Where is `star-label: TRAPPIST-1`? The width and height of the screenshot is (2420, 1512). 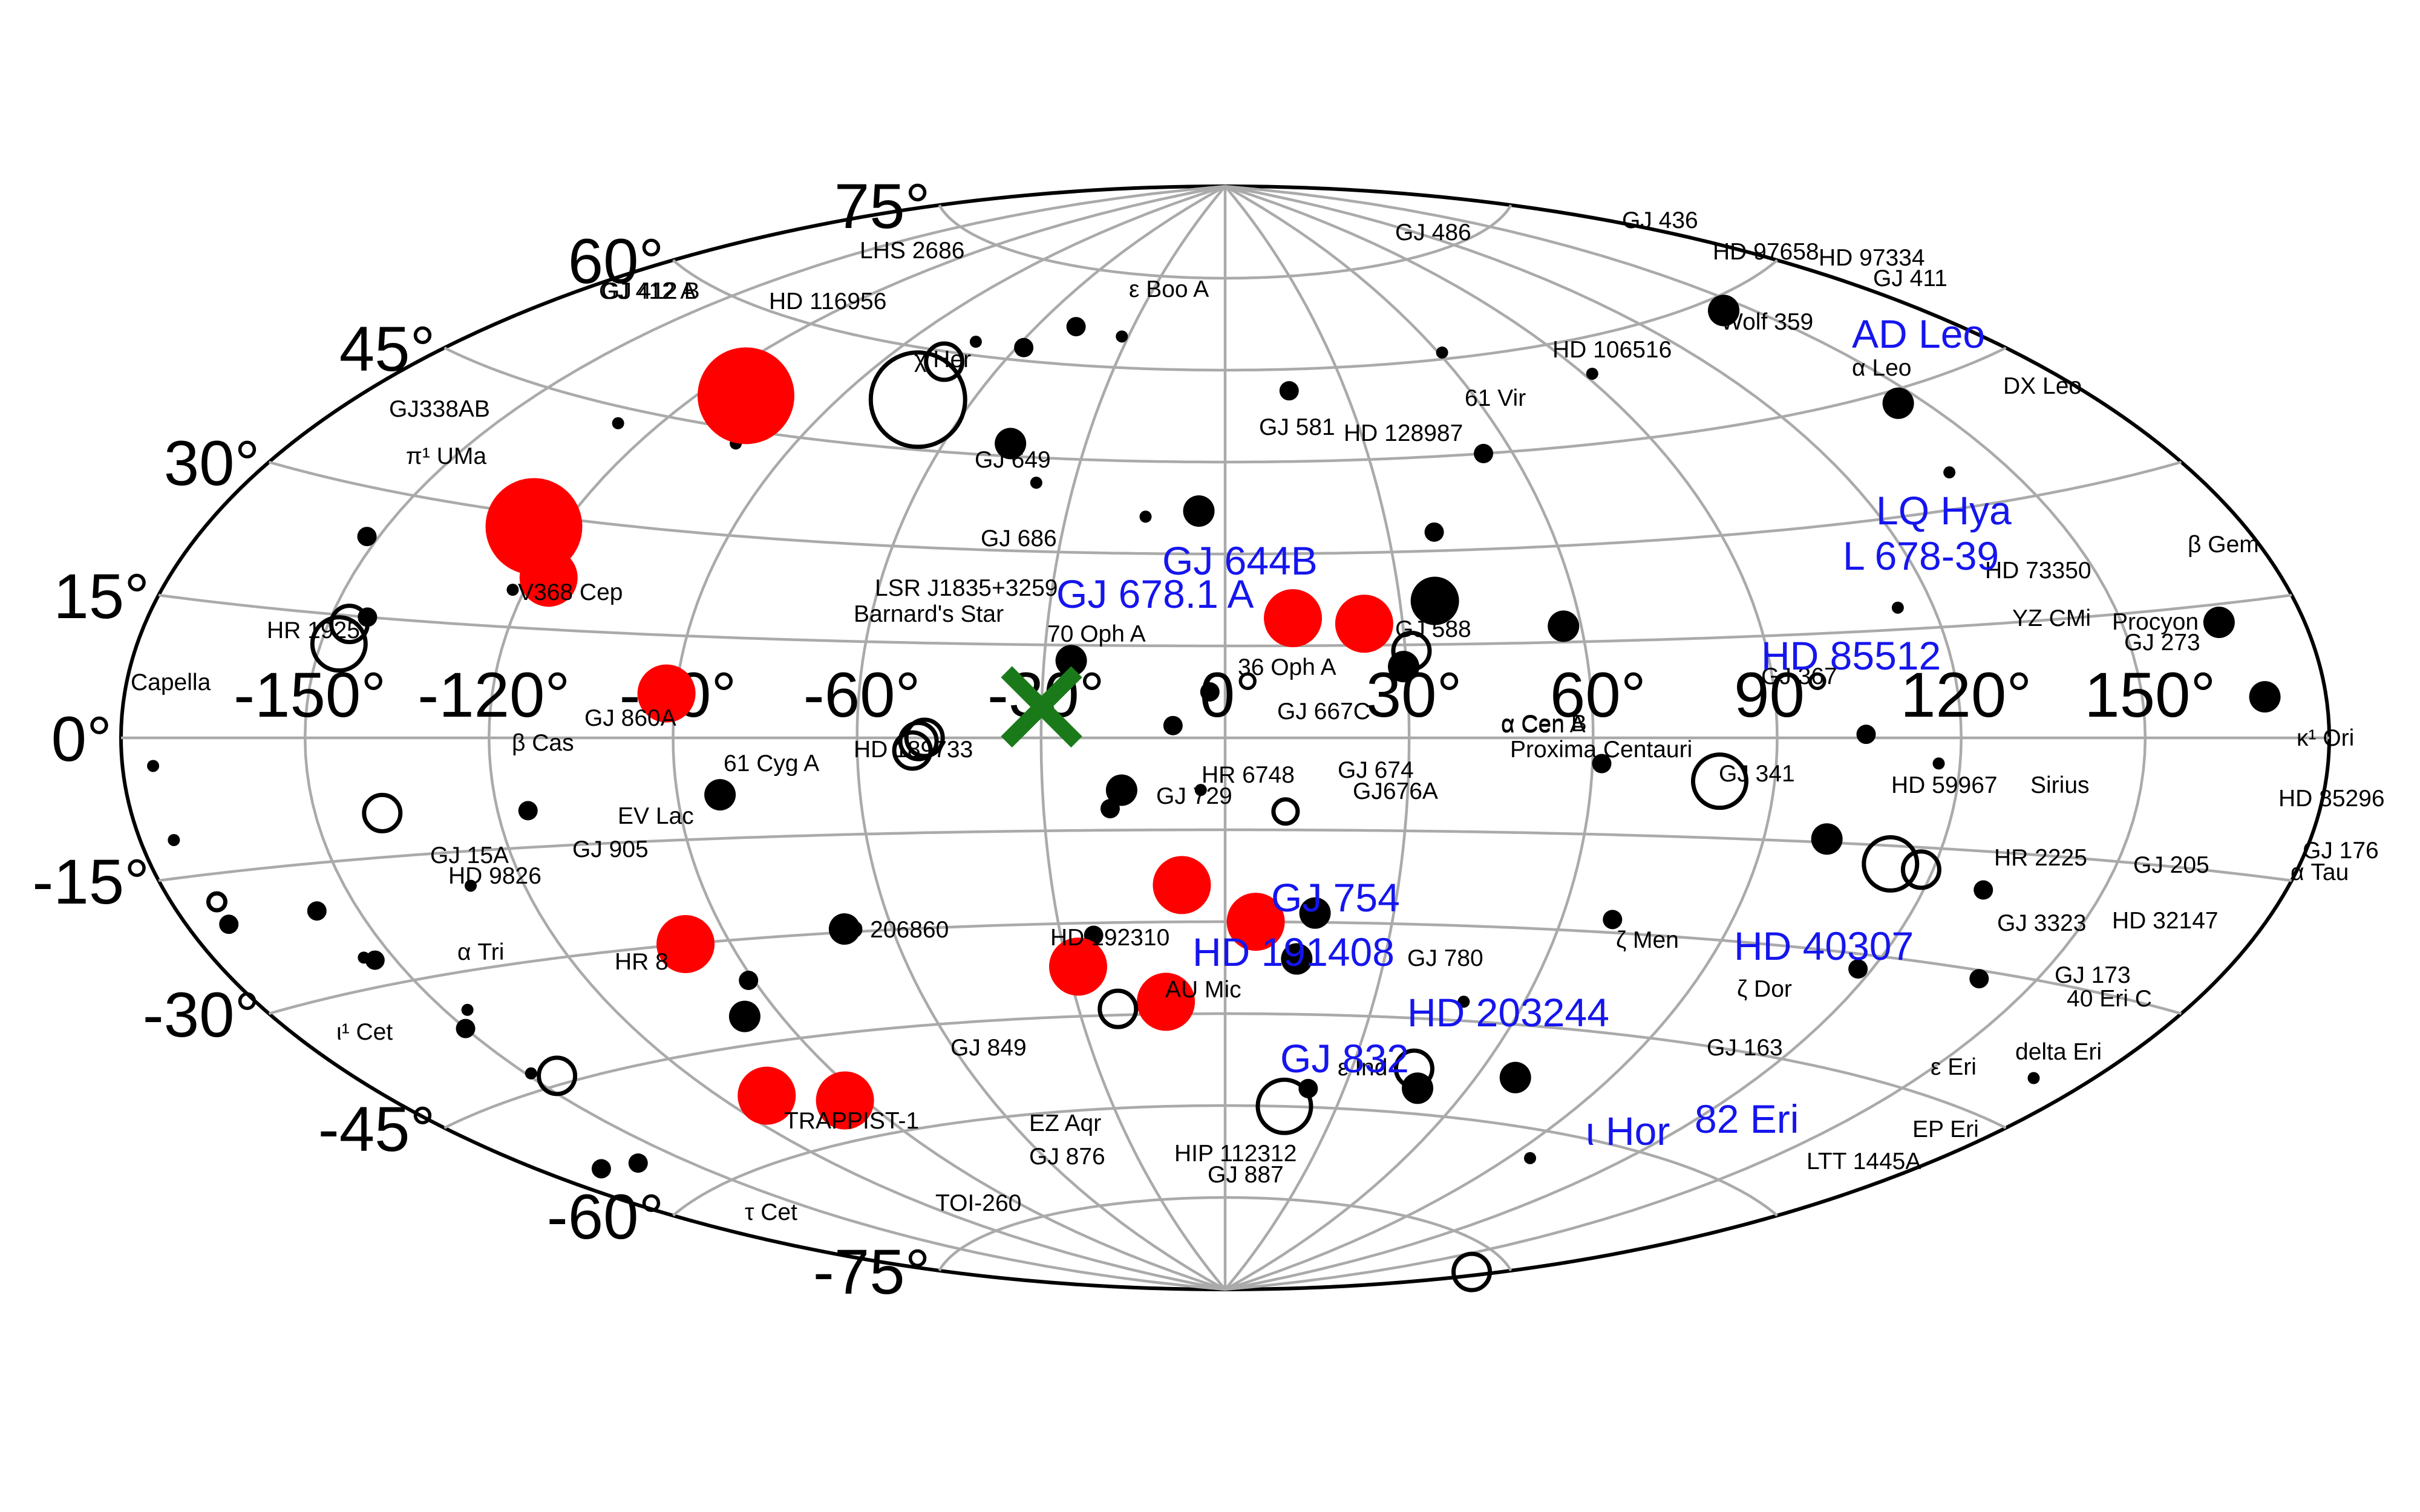 star-label: TRAPPIST-1 is located at coordinates (851, 1121).